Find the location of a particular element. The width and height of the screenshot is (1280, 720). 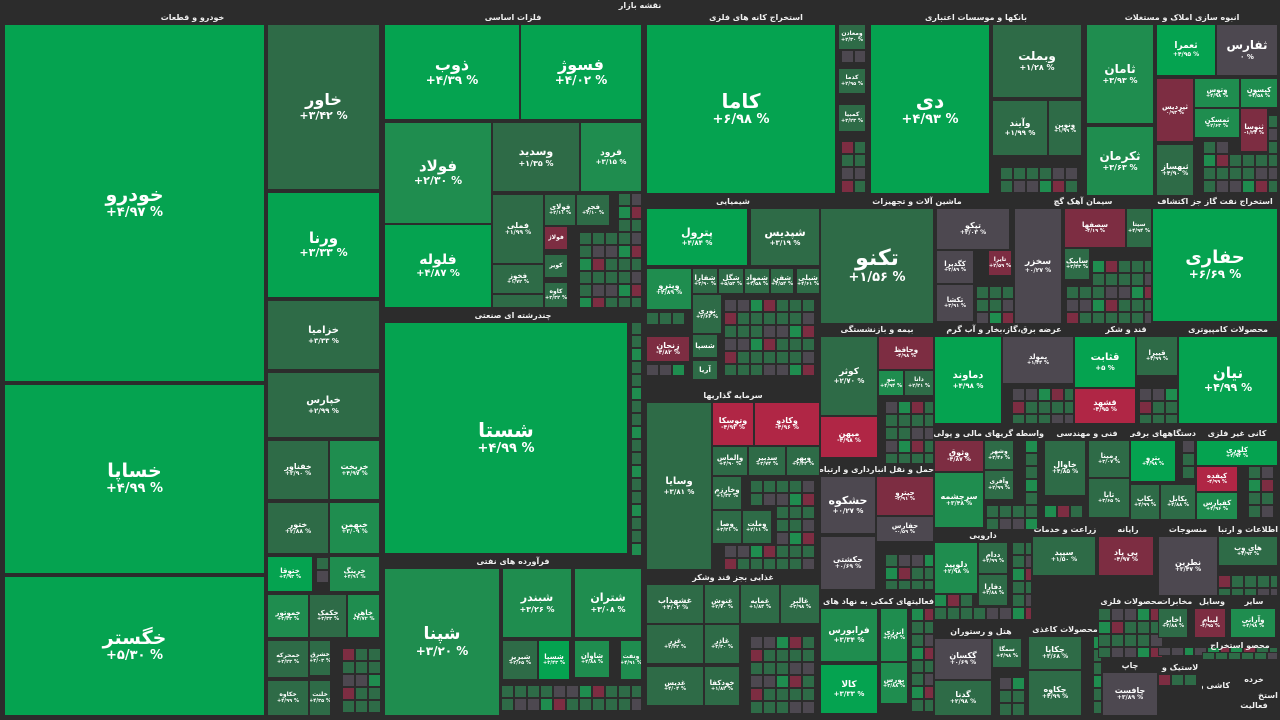

stock-tile: وپترو +۴/۸۹ % is located at coordinates (669, 289).